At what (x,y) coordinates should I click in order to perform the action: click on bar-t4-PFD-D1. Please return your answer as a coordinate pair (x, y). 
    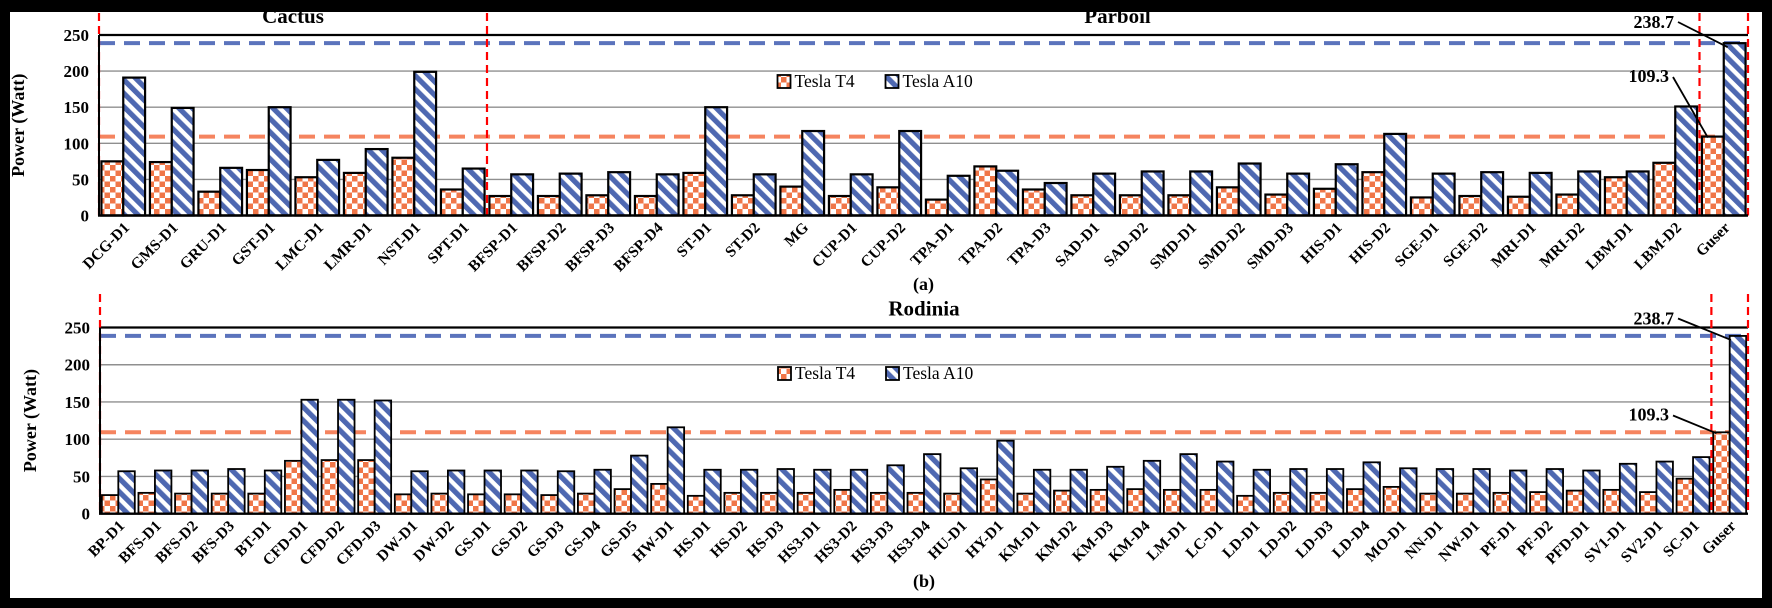
    Looking at the image, I should click on (1575, 502).